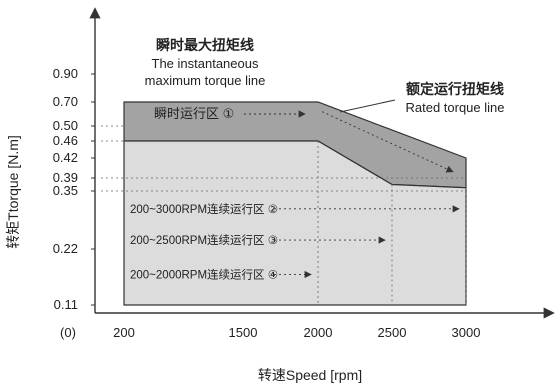  Describe the element at coordinates (455, 89) in the screenshot. I see `rated-torque-cn: 额定运行扭矩线` at that location.